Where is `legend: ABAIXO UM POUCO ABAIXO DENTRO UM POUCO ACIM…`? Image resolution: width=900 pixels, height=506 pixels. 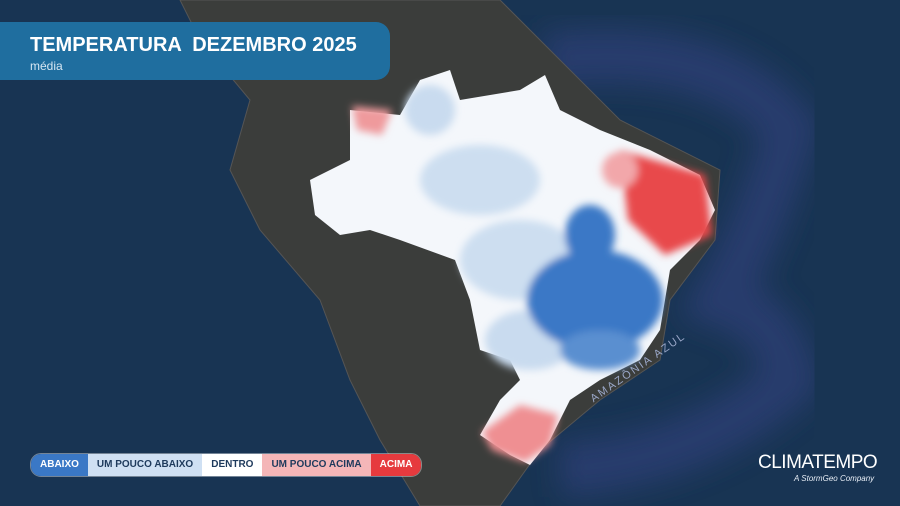 legend: ABAIXO UM POUCO ABAIXO DENTRO UM POUCO ACIM… is located at coordinates (226, 465).